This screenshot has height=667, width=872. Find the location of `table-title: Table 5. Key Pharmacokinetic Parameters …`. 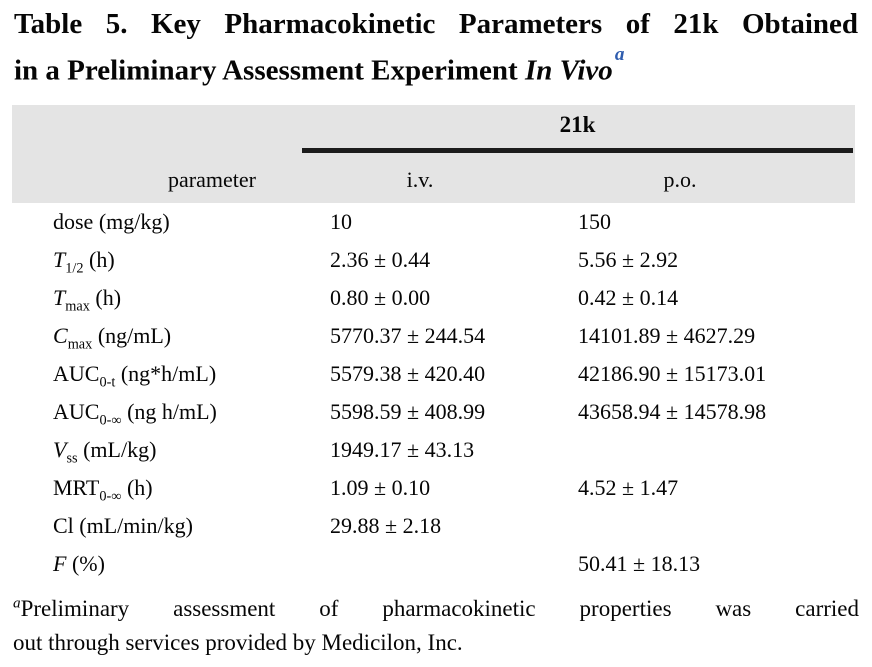

table-title: Table 5. Key Pharmacokinetic Parameters … is located at coordinates (436, 48).